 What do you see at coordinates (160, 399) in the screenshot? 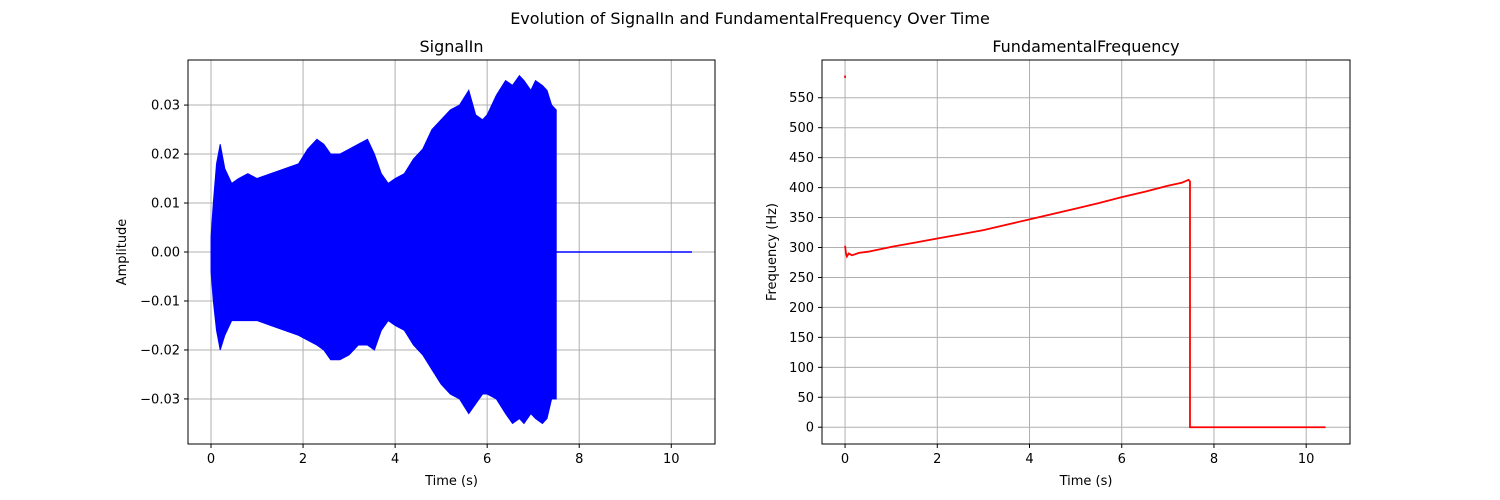
I see `signalin-y-tick-label: −0.03` at bounding box center [160, 399].